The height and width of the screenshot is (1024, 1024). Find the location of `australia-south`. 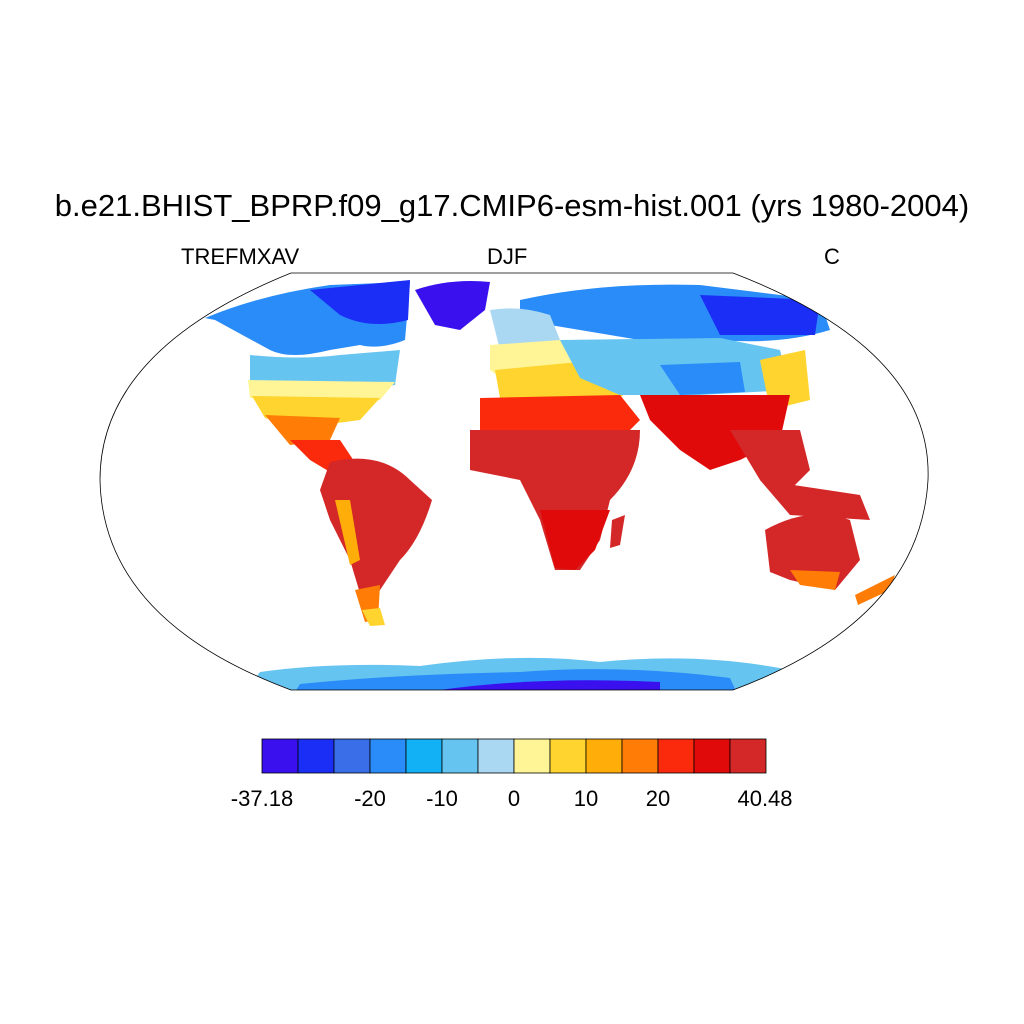

australia-south is located at coordinates (815, 580).